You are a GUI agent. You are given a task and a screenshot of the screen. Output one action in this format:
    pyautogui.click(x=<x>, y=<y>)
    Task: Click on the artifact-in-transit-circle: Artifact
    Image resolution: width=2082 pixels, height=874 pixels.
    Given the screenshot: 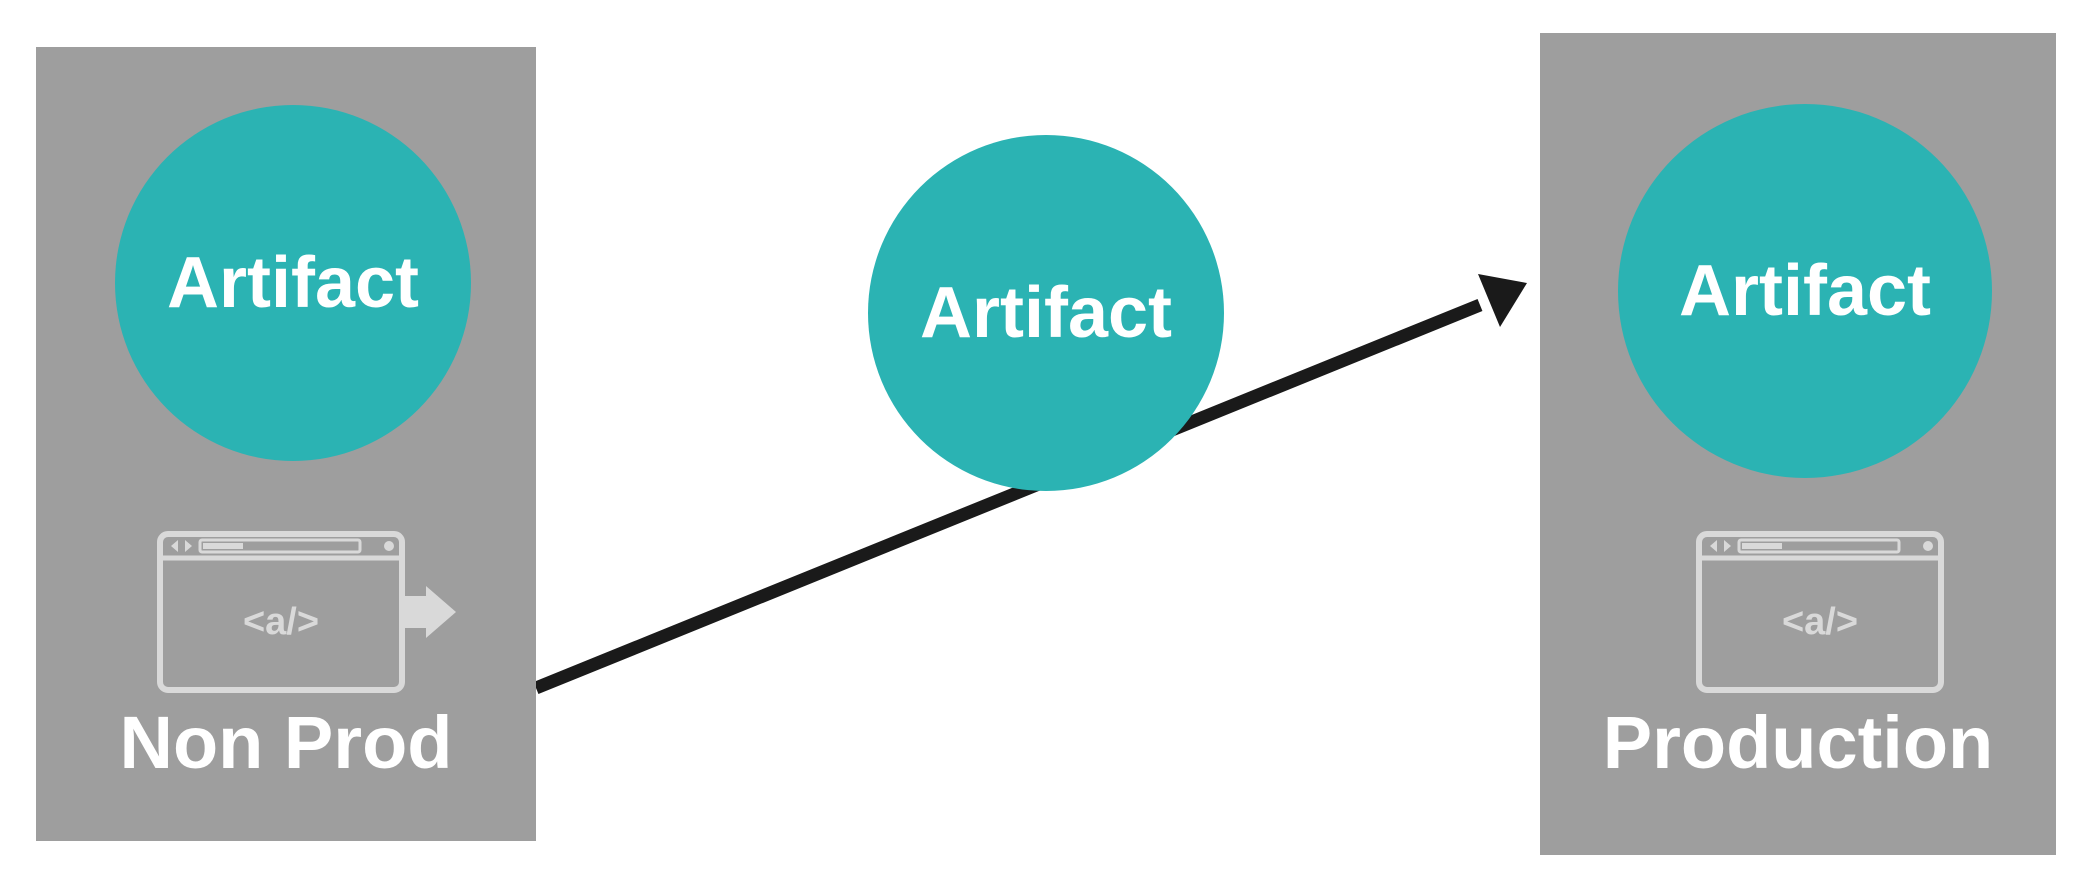 What is the action you would take?
    pyautogui.click(x=1046, y=313)
    